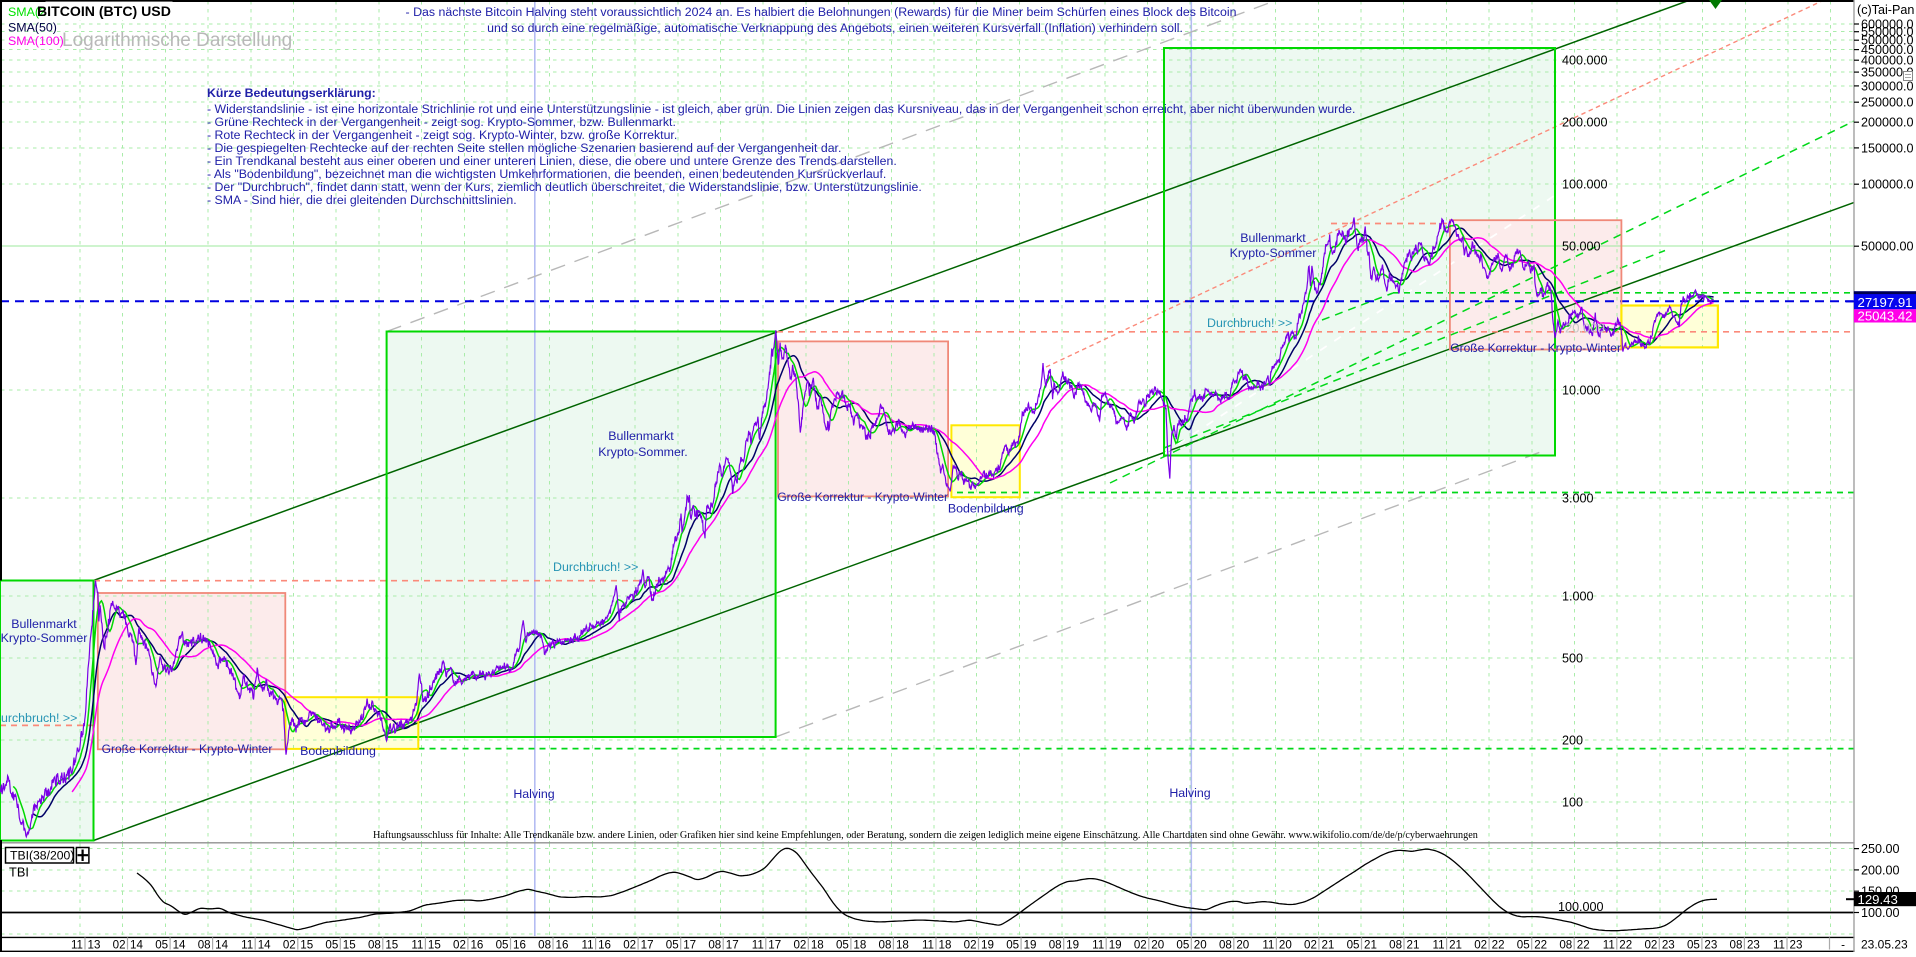 The height and width of the screenshot is (957, 1916). I want to click on svg-text: Kürze Bedeutungserklärung:, so click(291, 93).